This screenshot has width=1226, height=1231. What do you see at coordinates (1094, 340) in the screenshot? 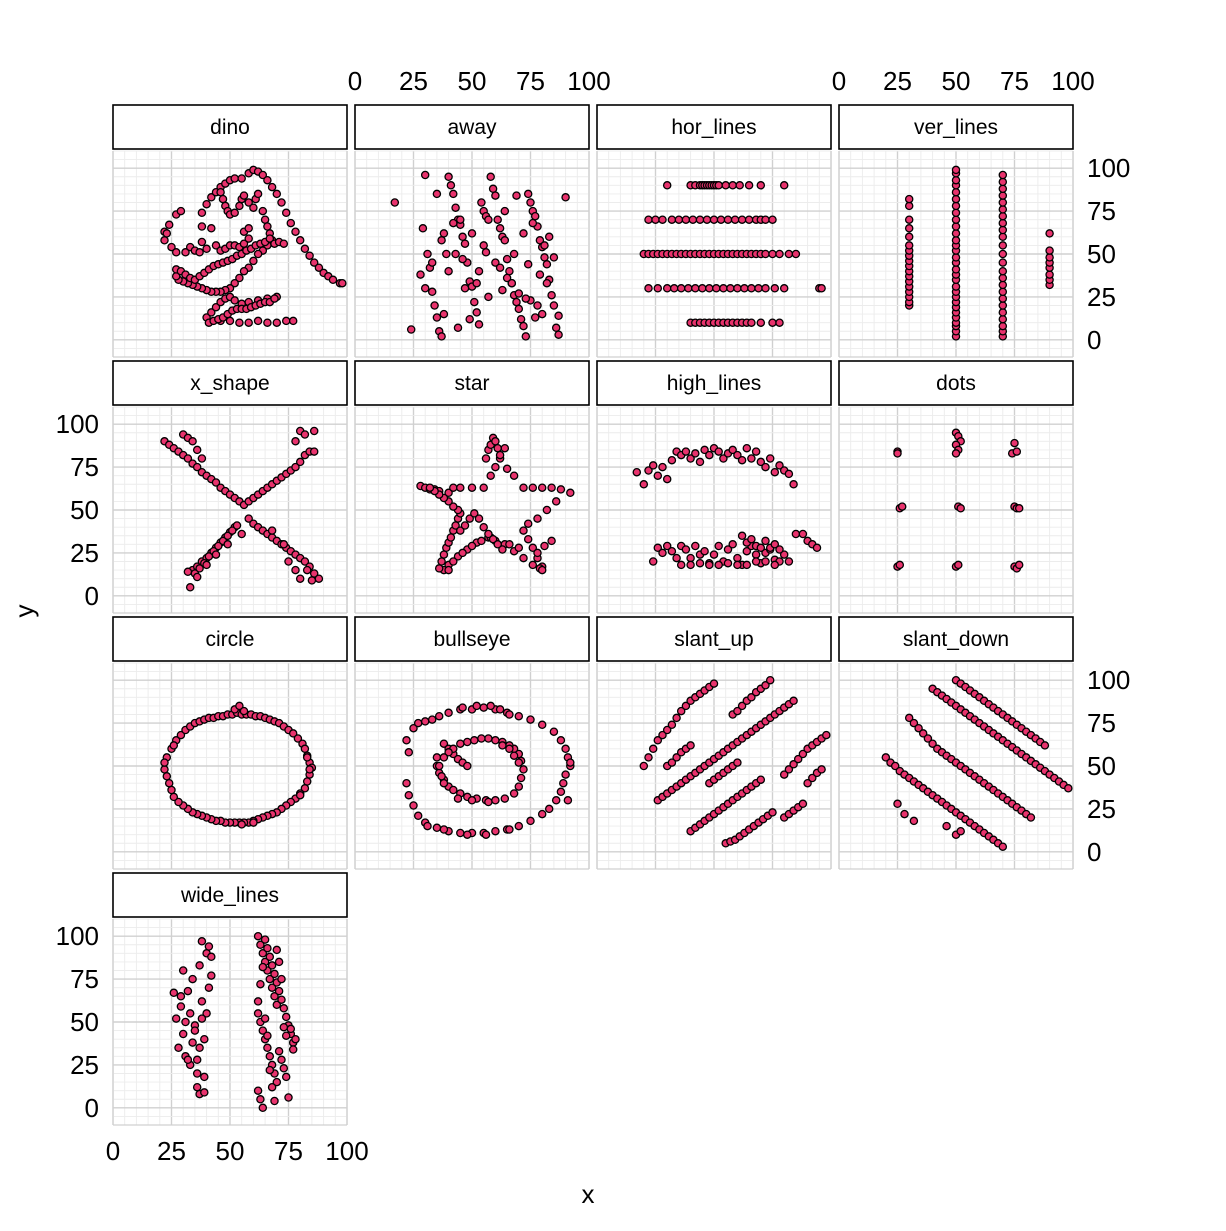
I see `y-tick-label: 0` at bounding box center [1094, 340].